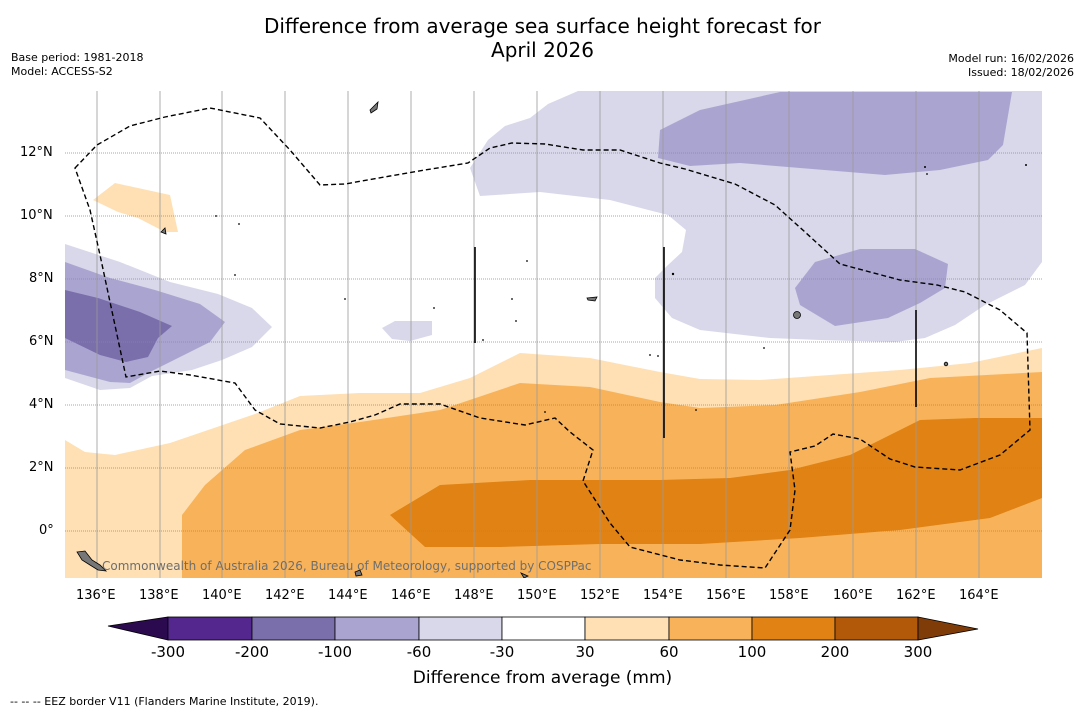  Describe the element at coordinates (871, 287) in the screenshot. I see `band-neg100-neg60-east` at that location.